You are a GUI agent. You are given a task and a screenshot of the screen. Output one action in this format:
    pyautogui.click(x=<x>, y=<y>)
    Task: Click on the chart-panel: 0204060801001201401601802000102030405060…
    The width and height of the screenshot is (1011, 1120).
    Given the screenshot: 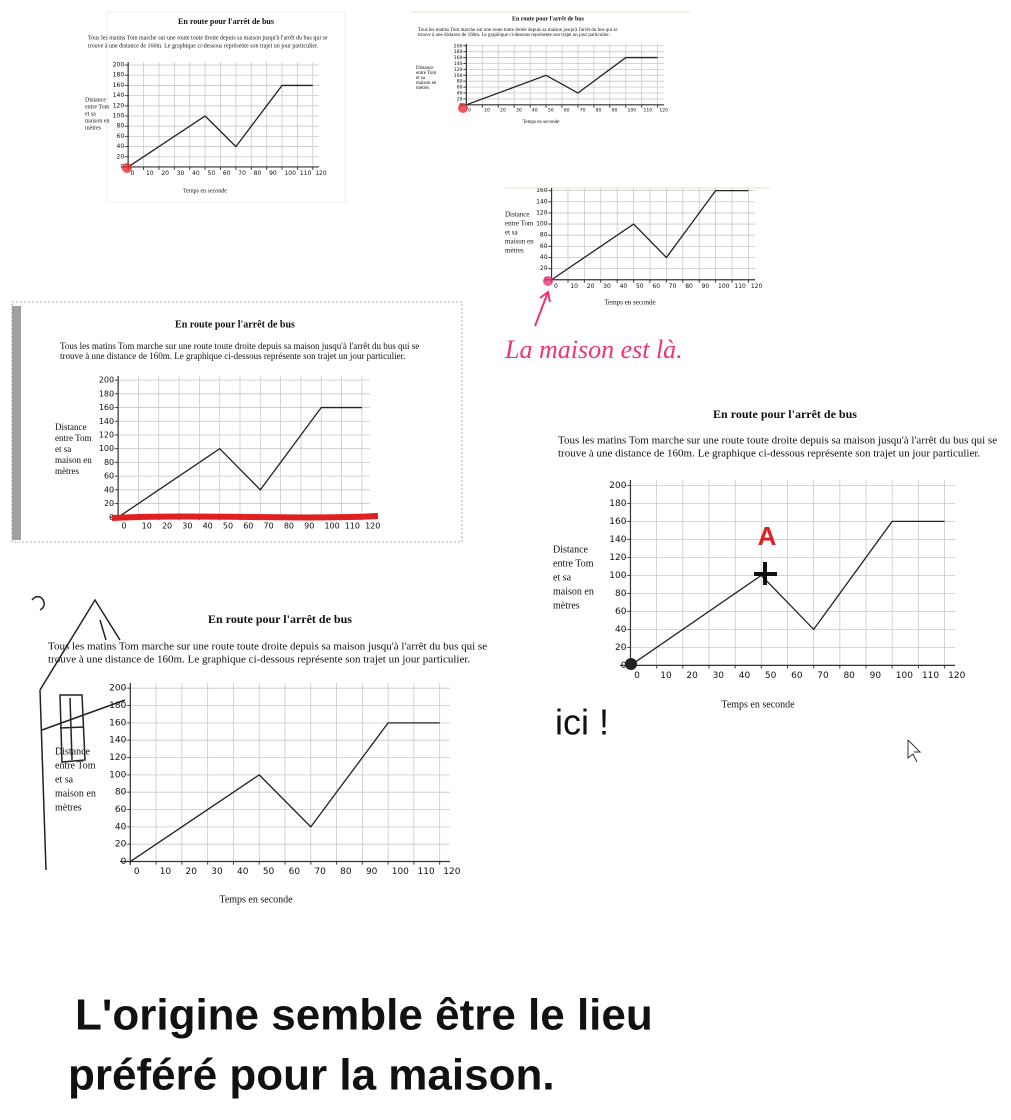 What is the action you would take?
    pyautogui.click(x=633, y=241)
    